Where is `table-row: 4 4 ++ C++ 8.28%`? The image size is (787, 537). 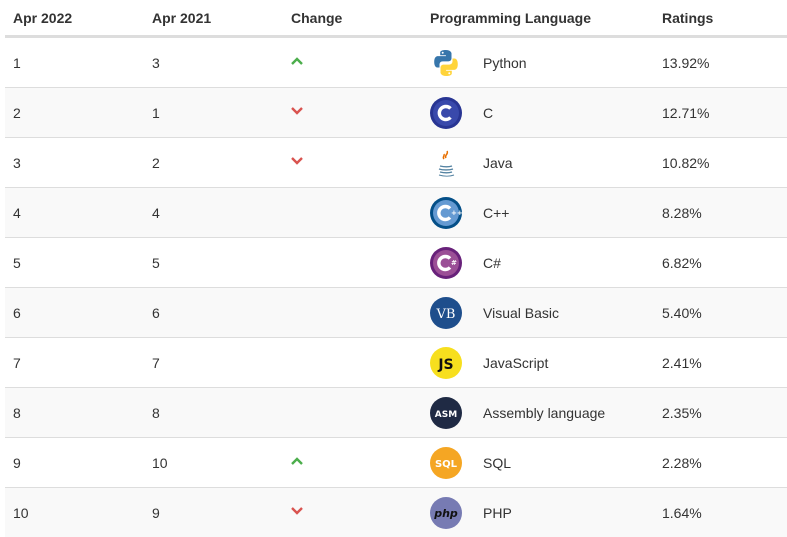 table-row: 4 4 ++ C++ 8.28% is located at coordinates (396, 212).